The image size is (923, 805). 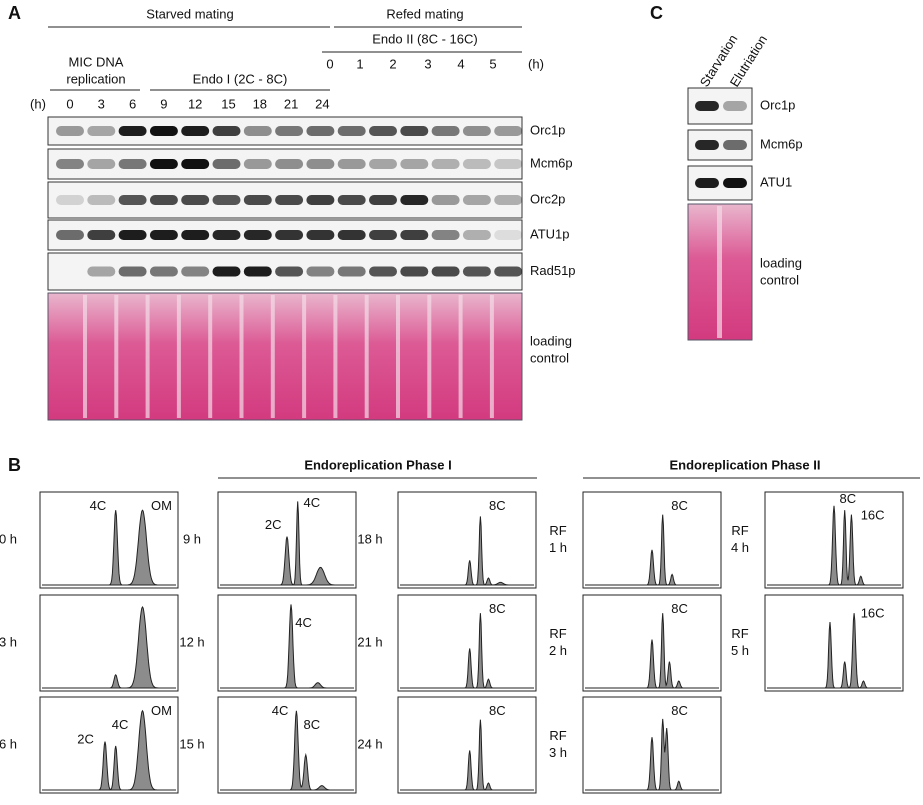 I want to click on lane-label: 9, so click(x=163, y=103).